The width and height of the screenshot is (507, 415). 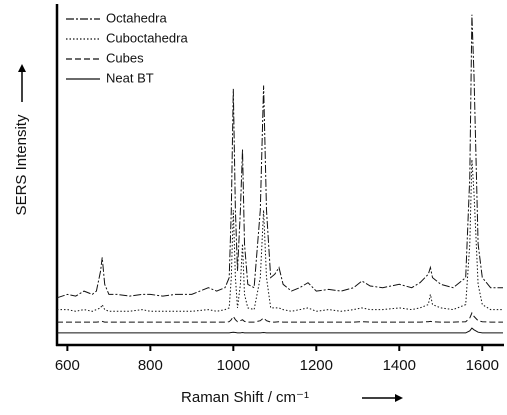 I want to click on x-tick-label: 800, so click(x=150, y=365).